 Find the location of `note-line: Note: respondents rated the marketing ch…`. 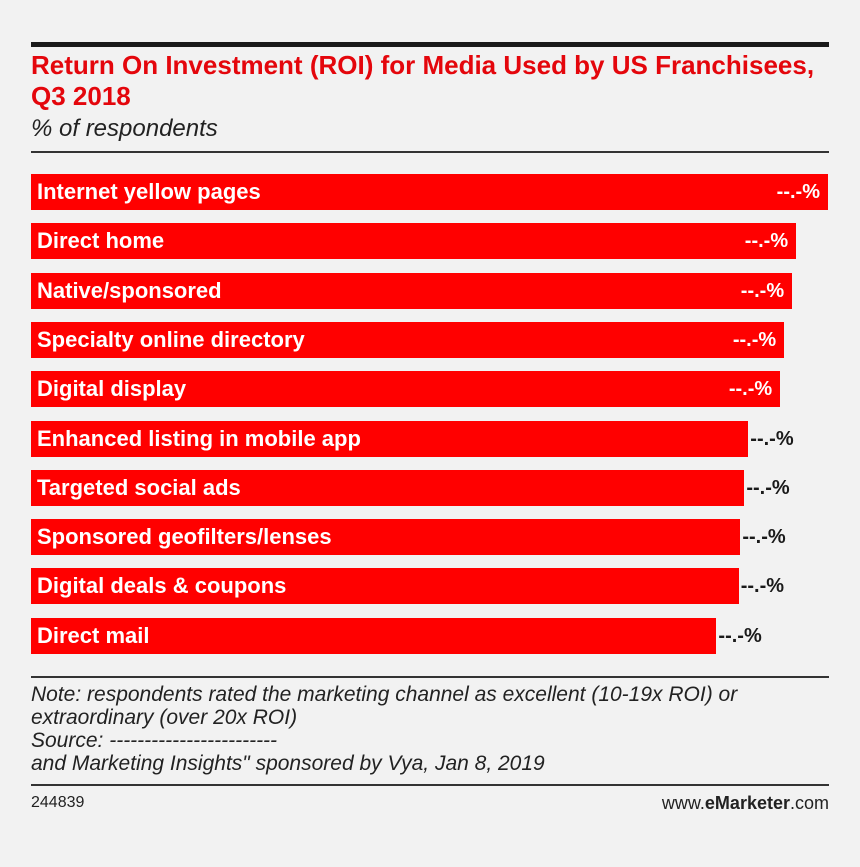

note-line: Note: respondents rated the marketing ch… is located at coordinates (384, 694).